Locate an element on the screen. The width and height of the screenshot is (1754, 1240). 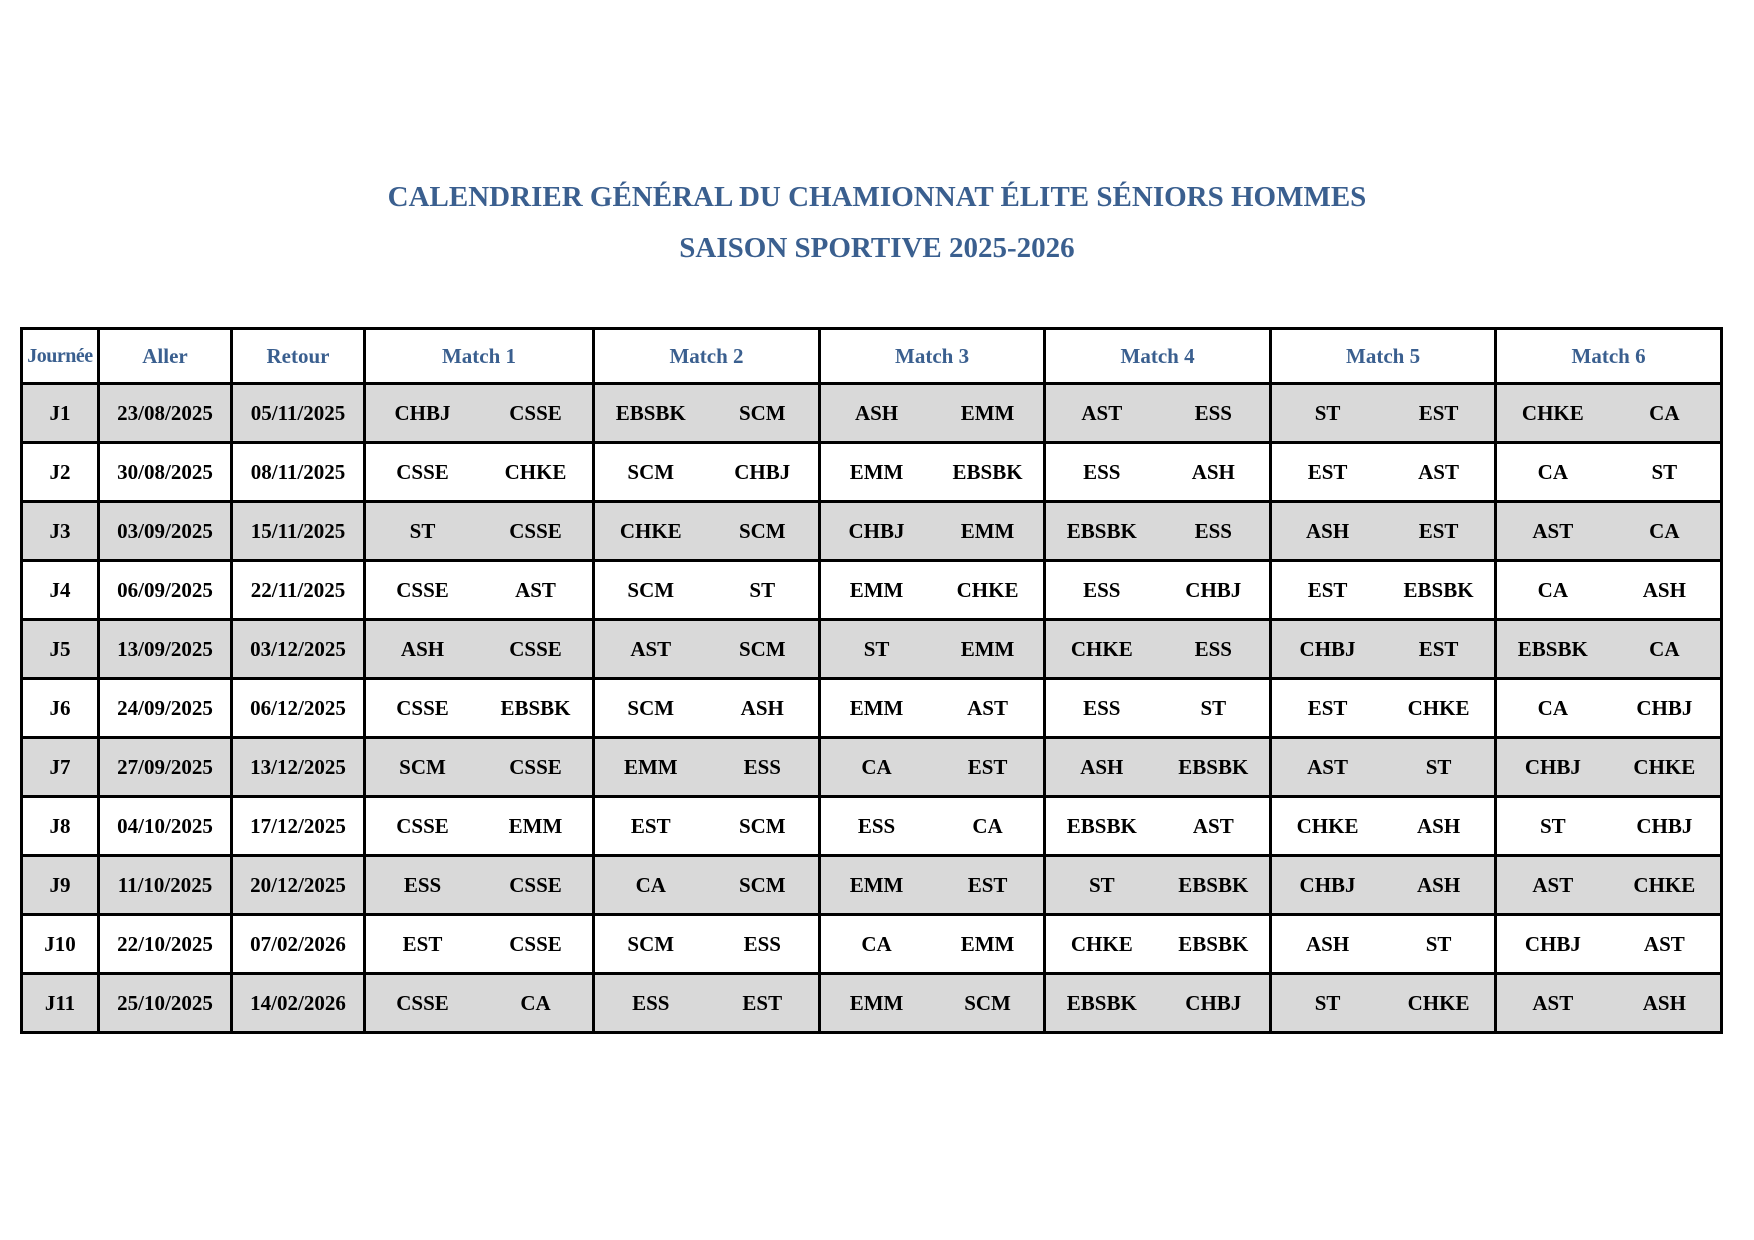
first-leg-date: 03/09/2025 is located at coordinates (165, 531).